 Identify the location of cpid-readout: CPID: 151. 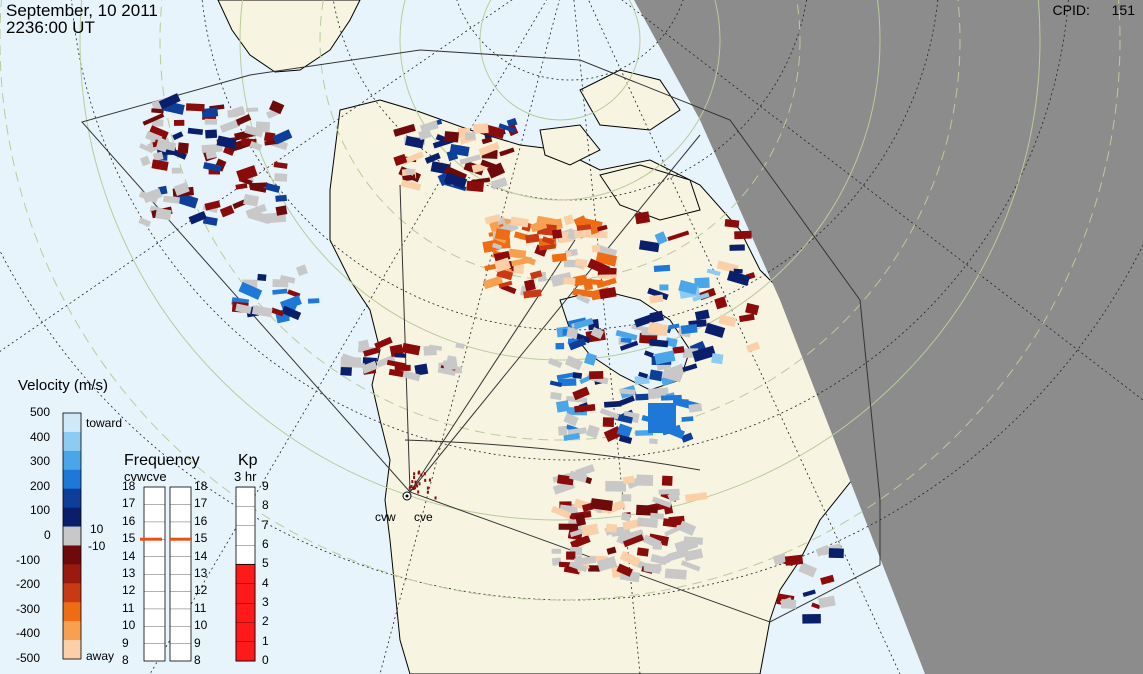
(1094, 10).